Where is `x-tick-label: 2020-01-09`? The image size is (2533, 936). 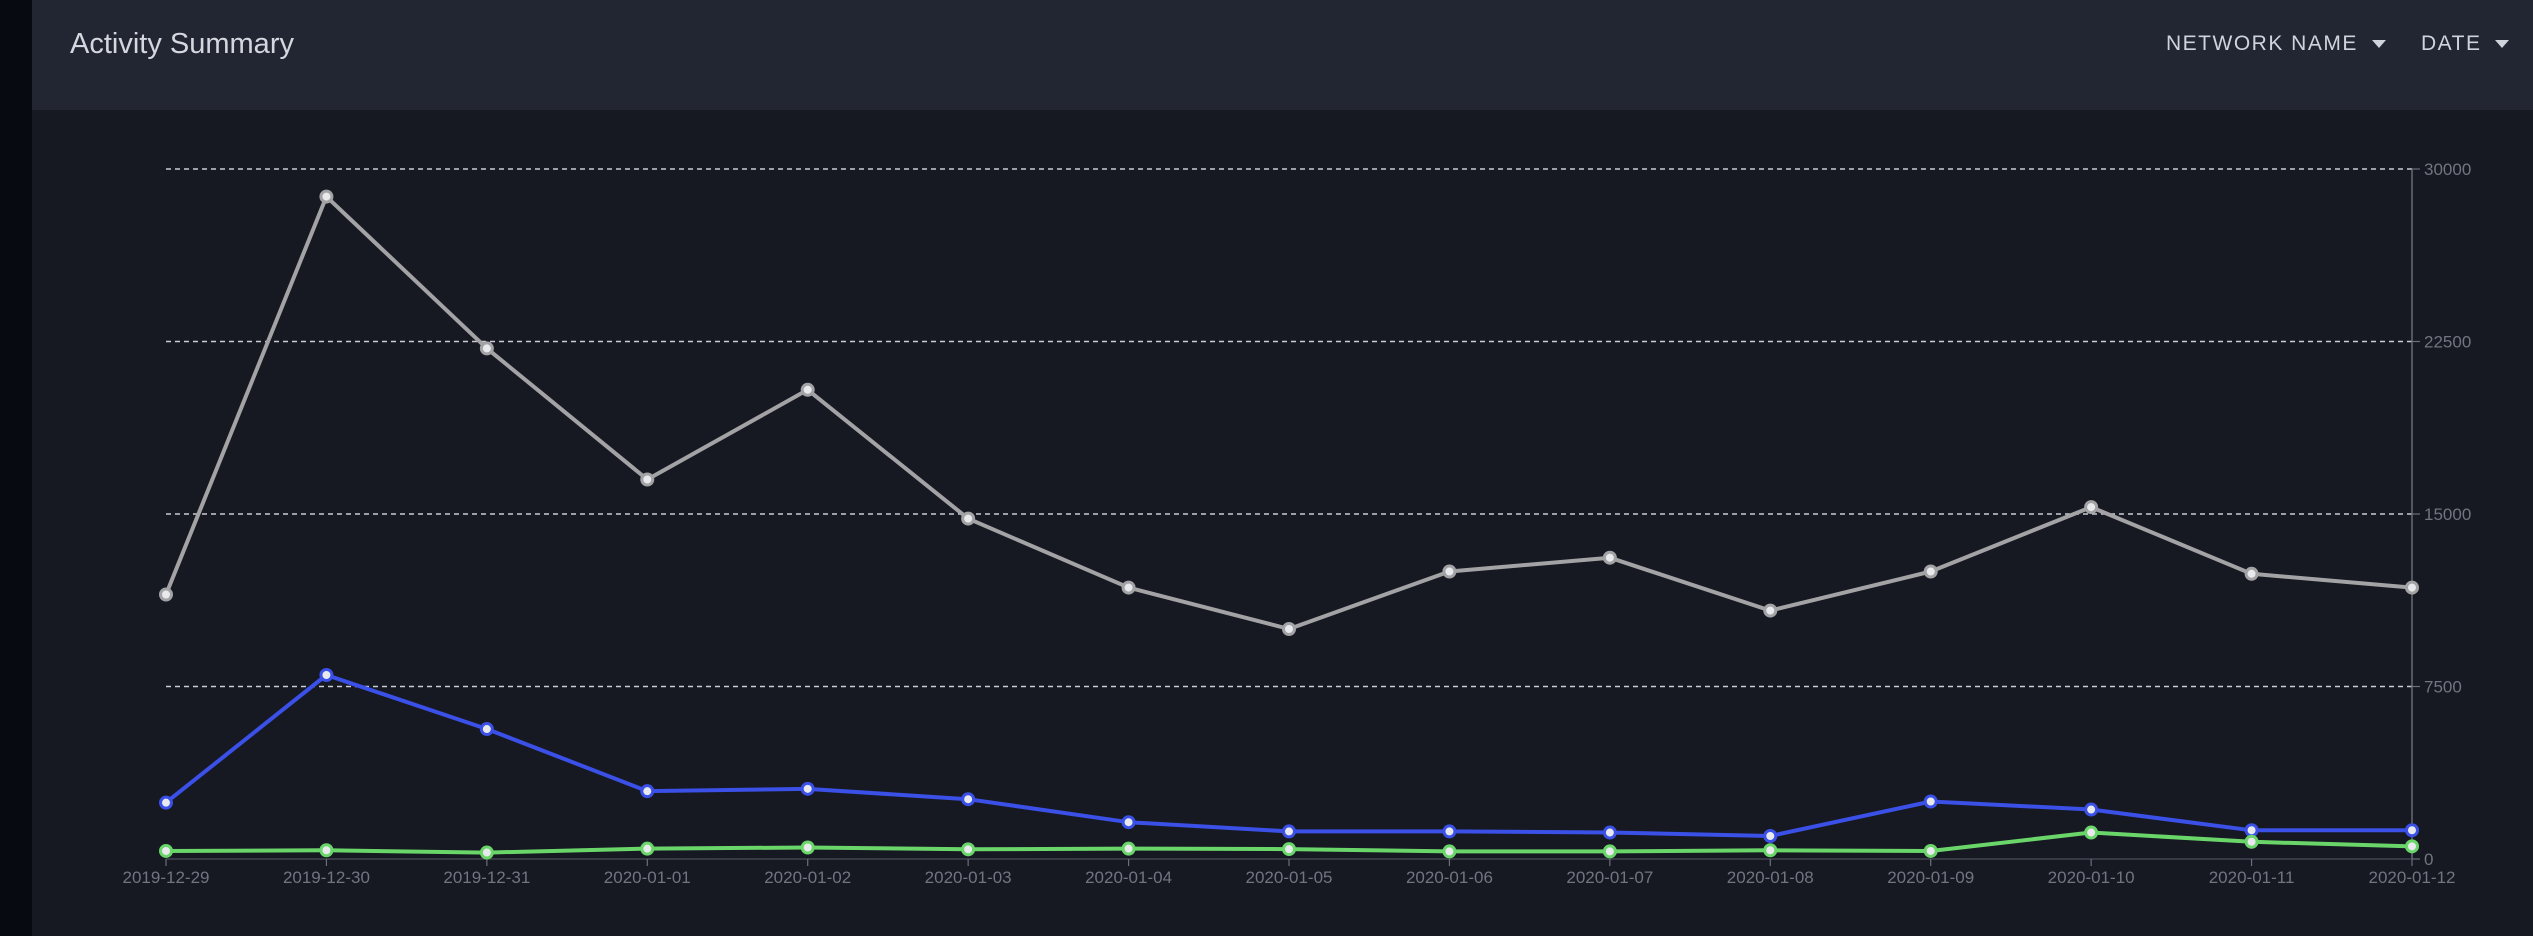 x-tick-label: 2020-01-09 is located at coordinates (1930, 877).